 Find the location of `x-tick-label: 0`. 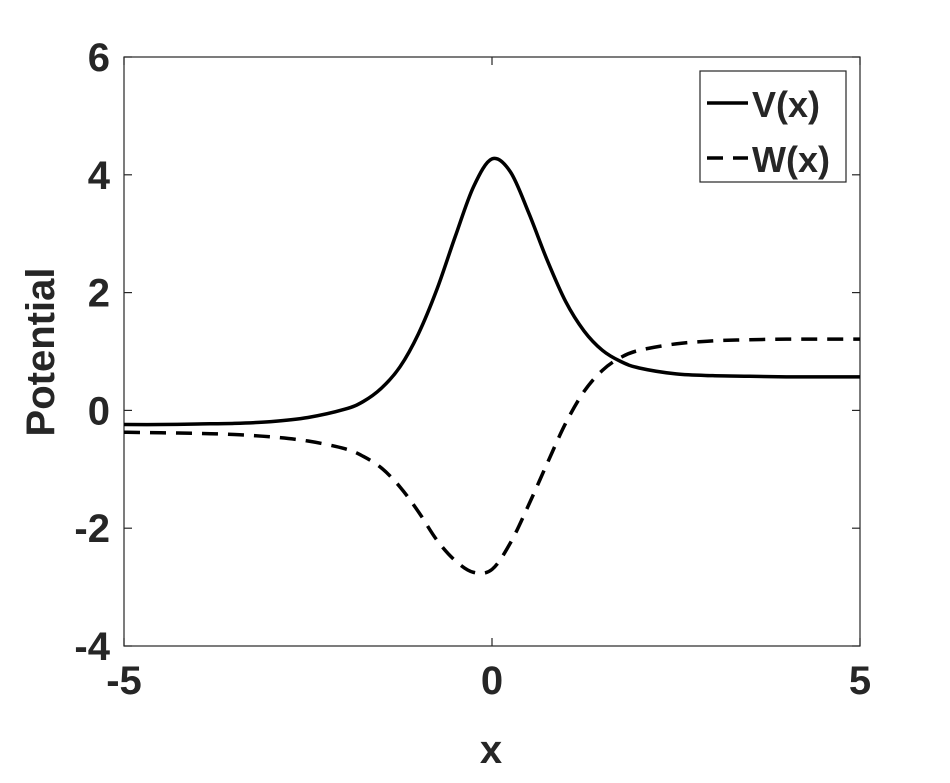

x-tick-label: 0 is located at coordinates (492, 681).